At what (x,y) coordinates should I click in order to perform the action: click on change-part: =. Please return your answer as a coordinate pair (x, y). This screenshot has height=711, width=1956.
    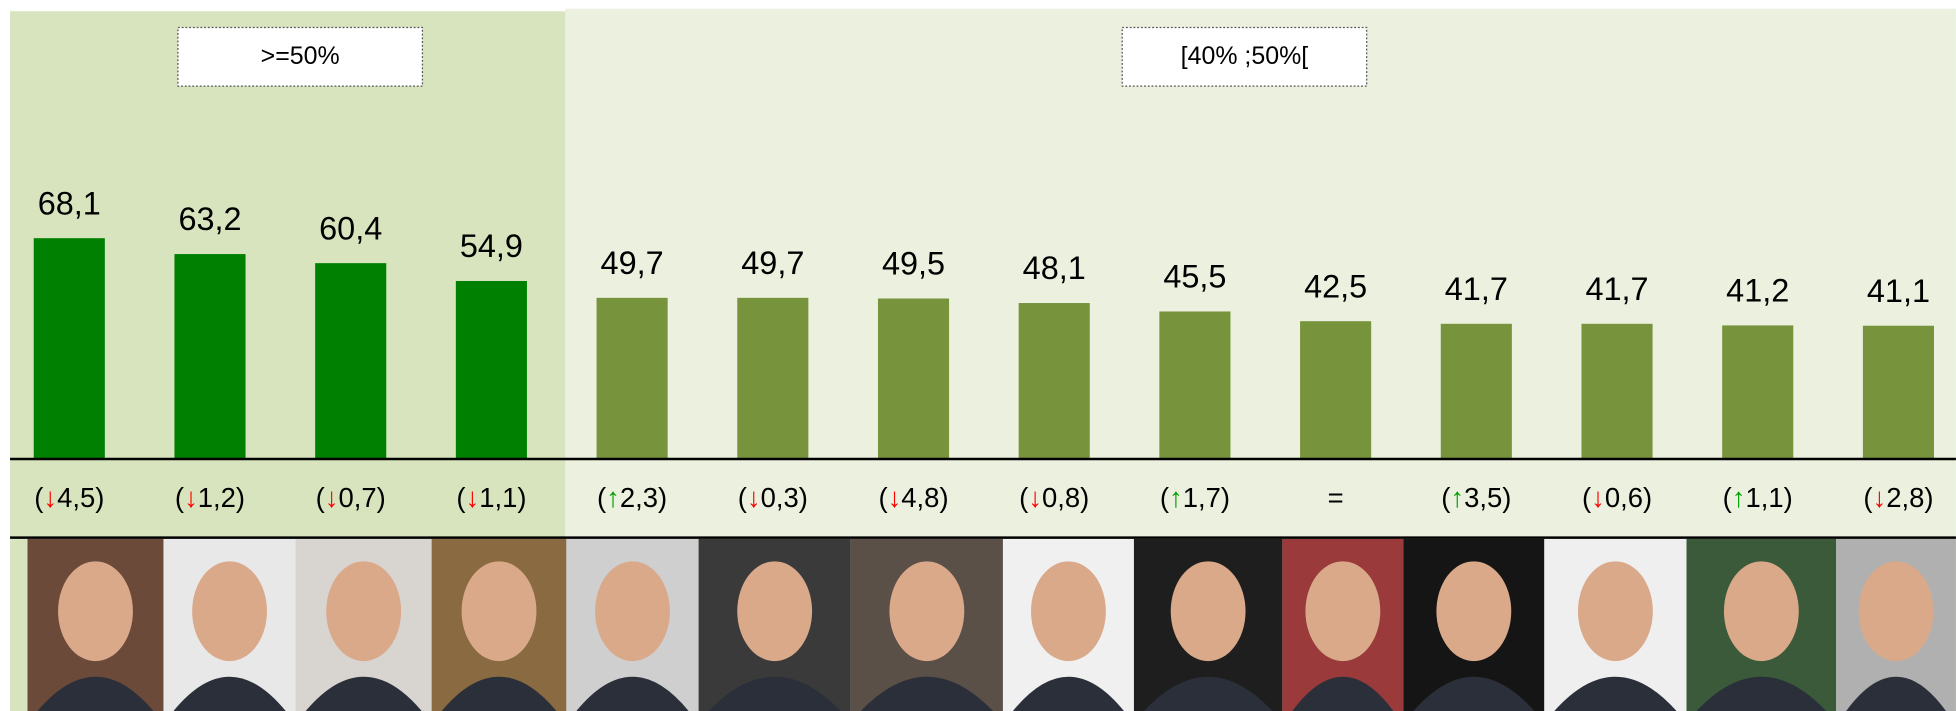
    Looking at the image, I should click on (1336, 497).